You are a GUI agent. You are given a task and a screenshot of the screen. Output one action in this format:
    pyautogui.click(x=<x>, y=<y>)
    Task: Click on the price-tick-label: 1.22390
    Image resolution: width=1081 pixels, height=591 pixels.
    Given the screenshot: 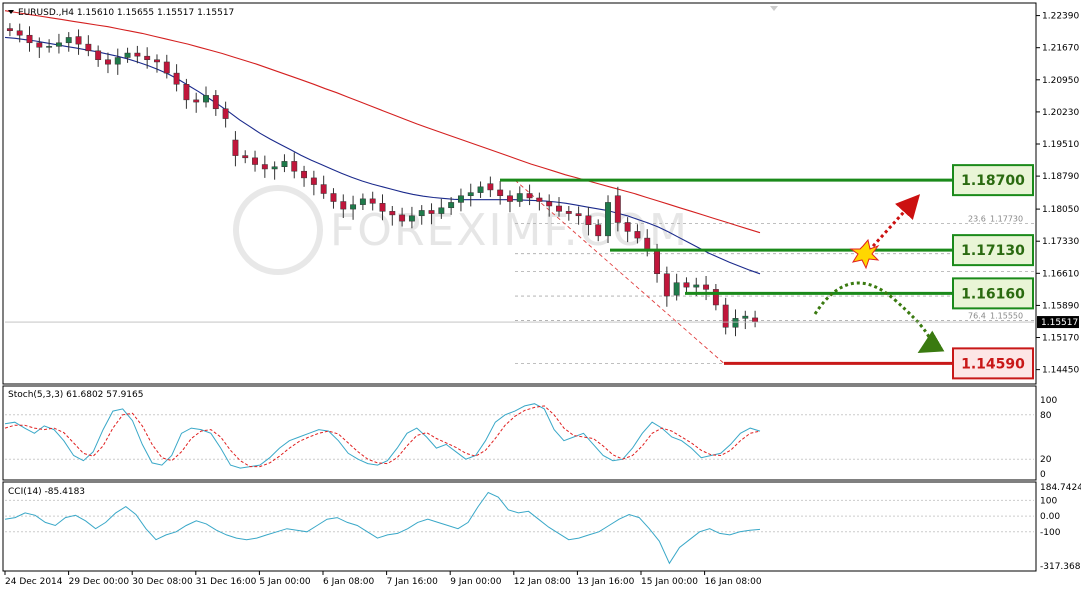 What is the action you would take?
    pyautogui.click(x=1060, y=17)
    